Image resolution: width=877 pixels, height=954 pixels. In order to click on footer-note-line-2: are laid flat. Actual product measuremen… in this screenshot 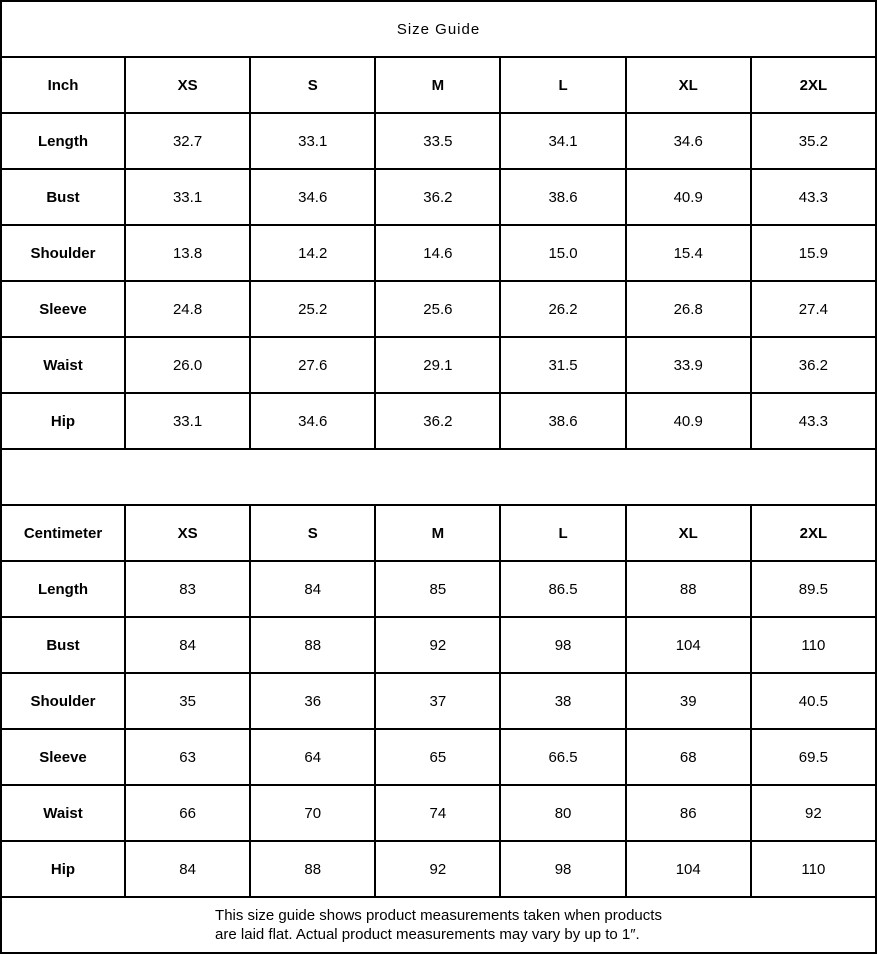, I will do `click(427, 934)`.